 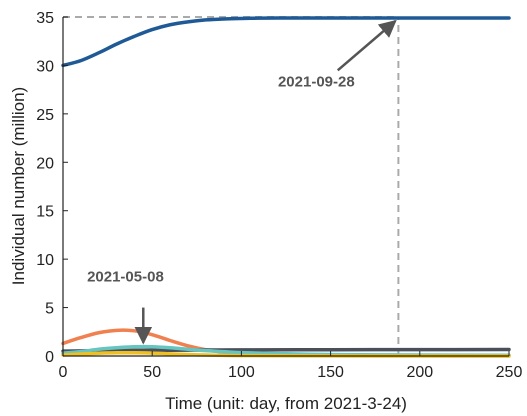 What do you see at coordinates (509, 372) in the screenshot?
I see `x-tick-label: 250` at bounding box center [509, 372].